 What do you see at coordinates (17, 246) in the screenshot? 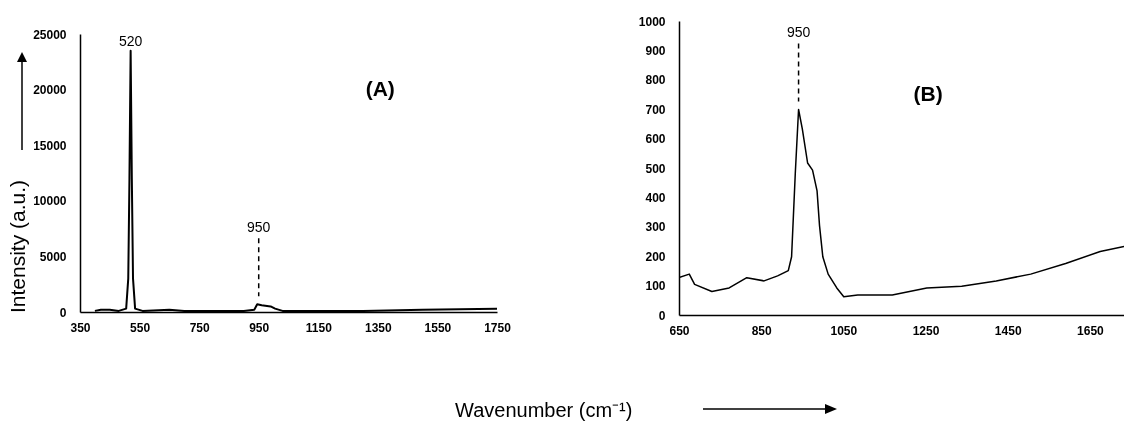
I see `y-axis-title: Intensity (a.u.)` at bounding box center [17, 246].